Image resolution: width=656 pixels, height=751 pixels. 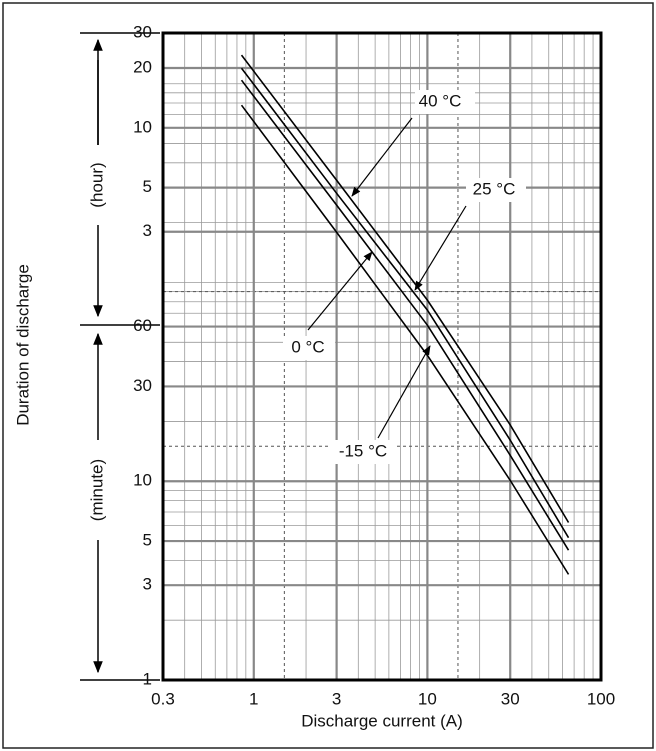 I want to click on y-axis-label: Duration of discharge, so click(x=22, y=345).